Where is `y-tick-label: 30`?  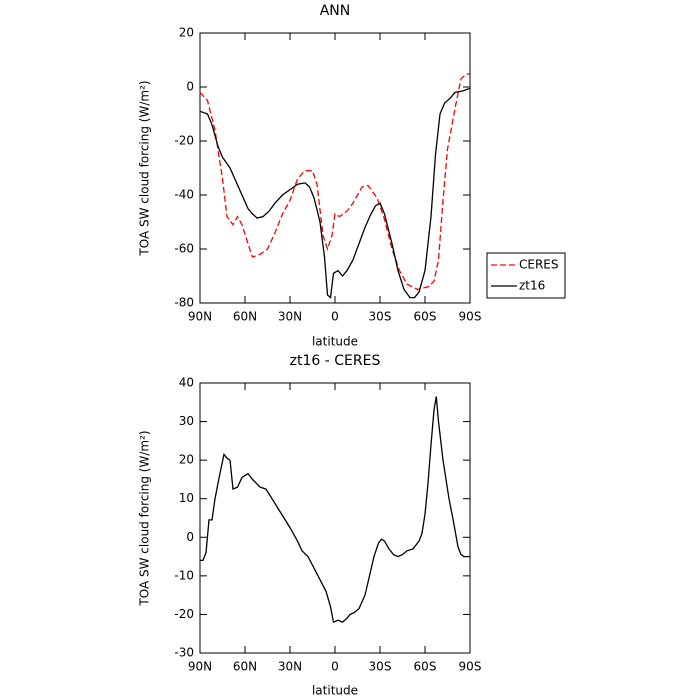 y-tick-label: 30 is located at coordinates (186, 421).